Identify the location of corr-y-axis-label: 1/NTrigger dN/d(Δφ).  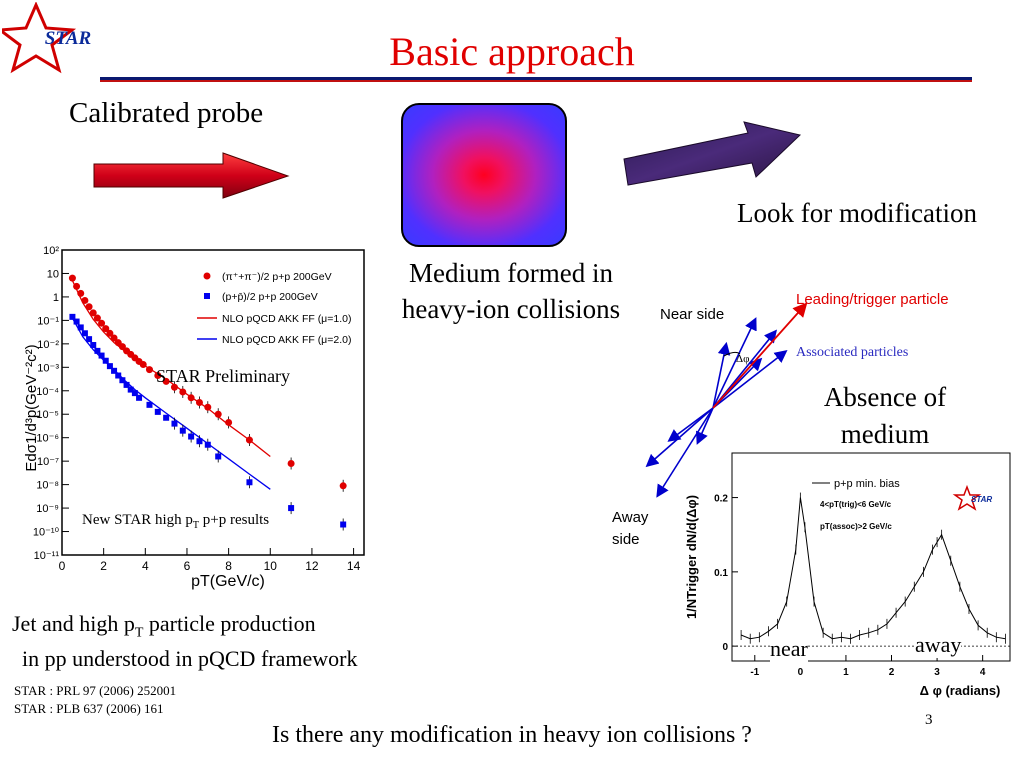
(691, 557).